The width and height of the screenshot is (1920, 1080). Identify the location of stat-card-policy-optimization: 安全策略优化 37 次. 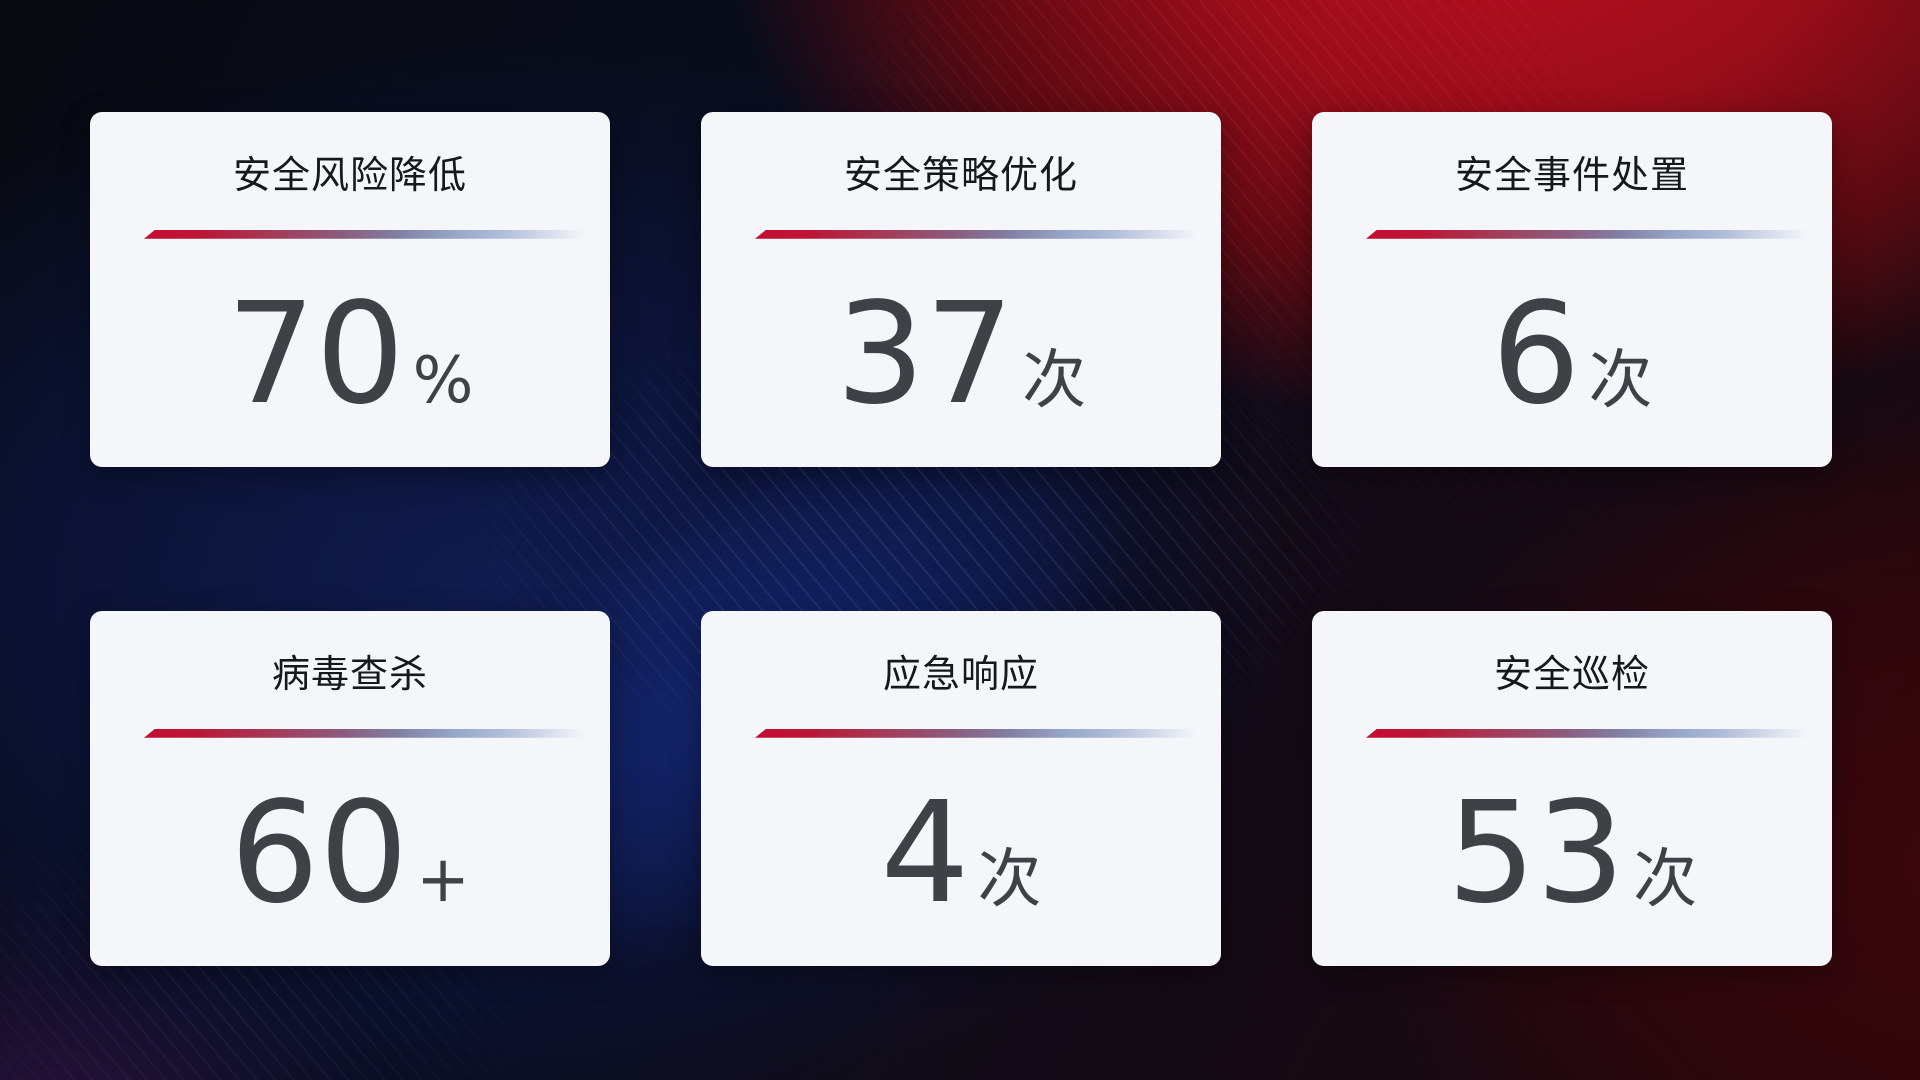
(961, 289).